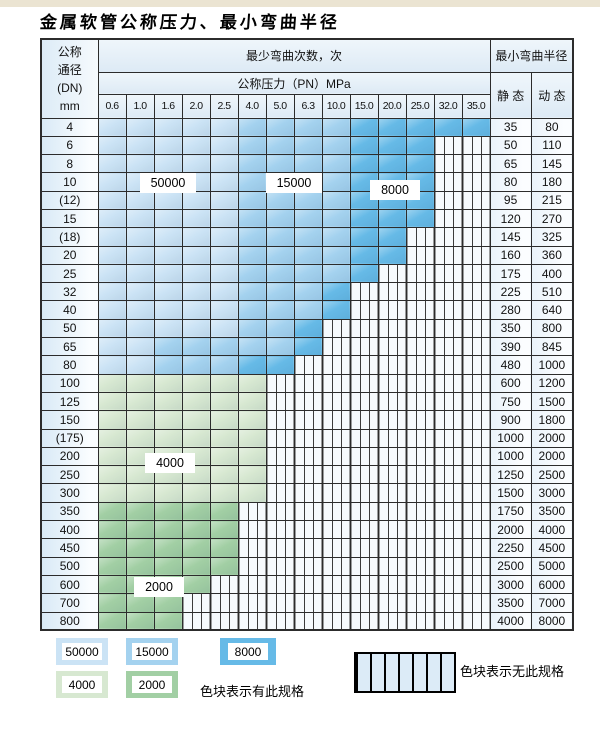 The width and height of the screenshot is (600, 743). What do you see at coordinates (510, 511) in the screenshot?
I see `static-radius-value: 1750` at bounding box center [510, 511].